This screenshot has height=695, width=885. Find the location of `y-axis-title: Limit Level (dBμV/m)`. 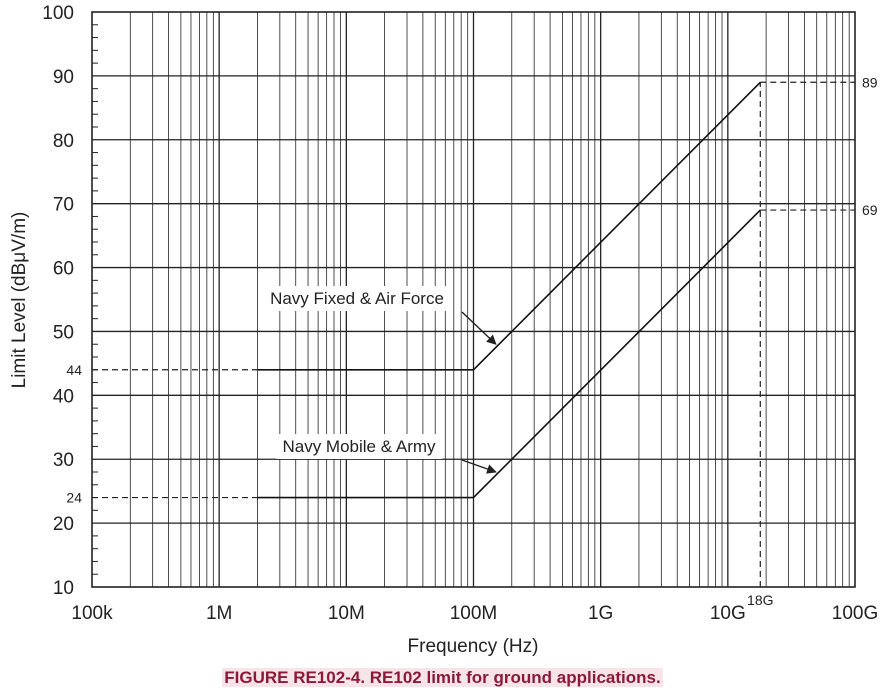

y-axis-title: Limit Level (dBμV/m) is located at coordinates (19, 300).